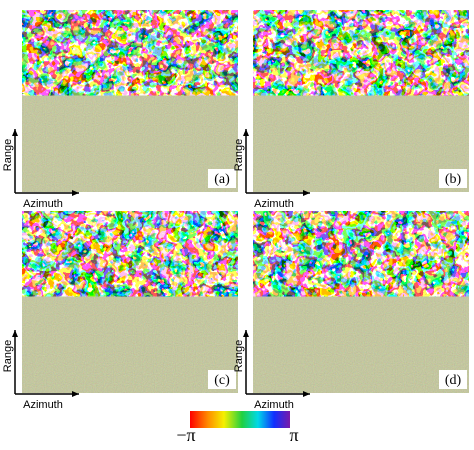  I want to click on colorbar-min-label: −π, so click(185, 435).